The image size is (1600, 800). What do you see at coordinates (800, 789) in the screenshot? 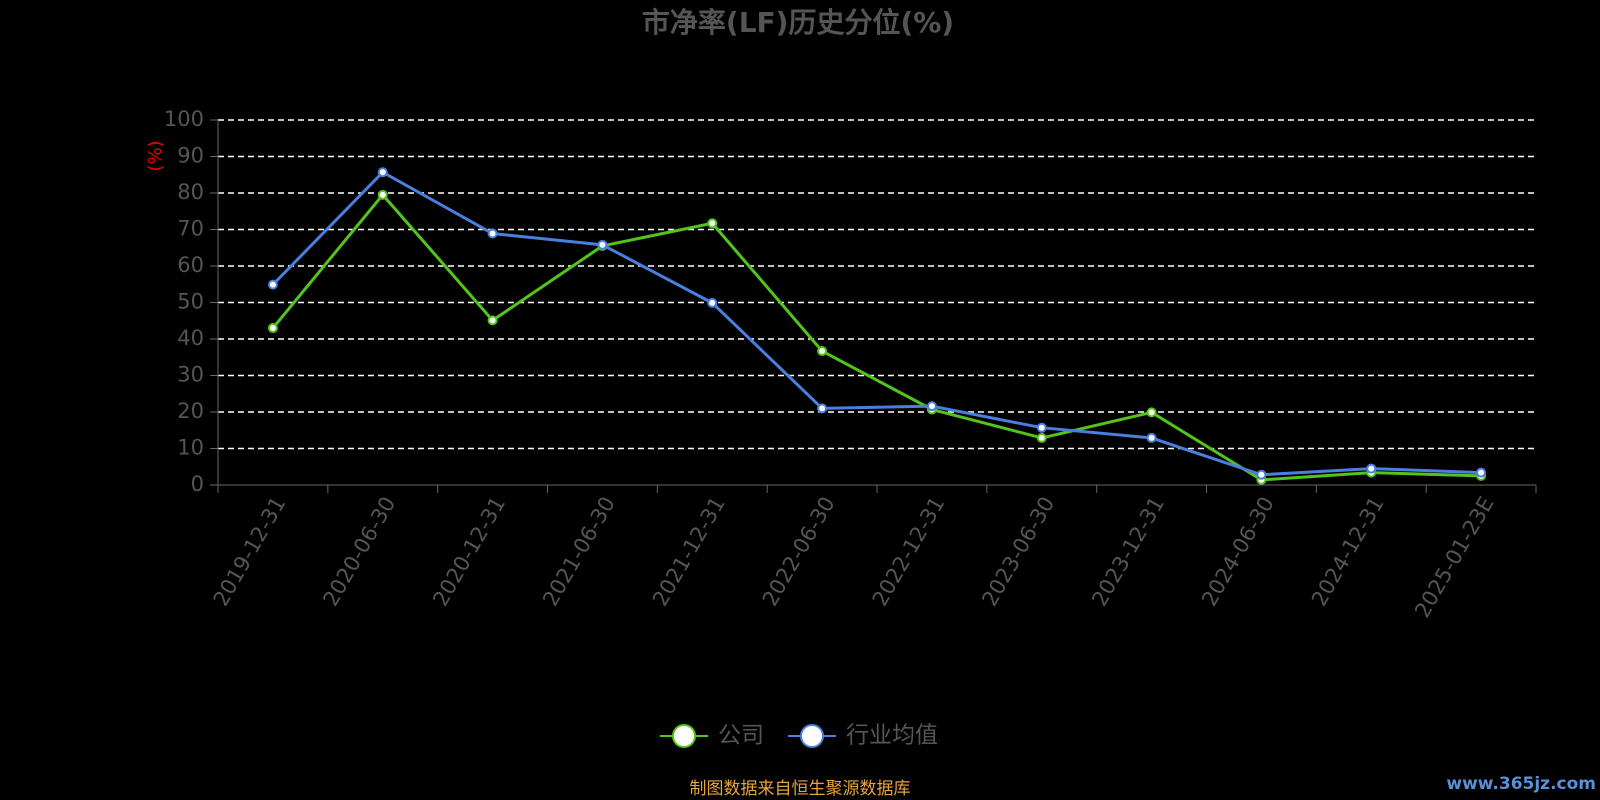
I see `source-note: 制图数据来自恒生聚源数据库` at bounding box center [800, 789].